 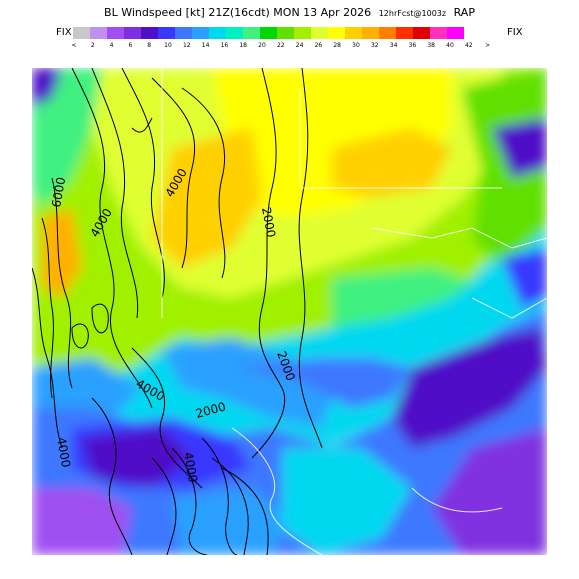 What do you see at coordinates (374, 45) in the screenshot?
I see `legend-tick-label: 32` at bounding box center [374, 45].